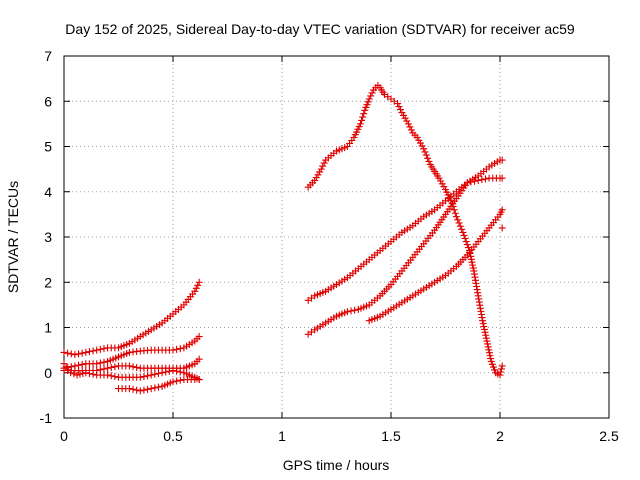 The height and width of the screenshot is (480, 640). Describe the element at coordinates (46, 418) in the screenshot. I see `y-tick-label: -1` at that location.